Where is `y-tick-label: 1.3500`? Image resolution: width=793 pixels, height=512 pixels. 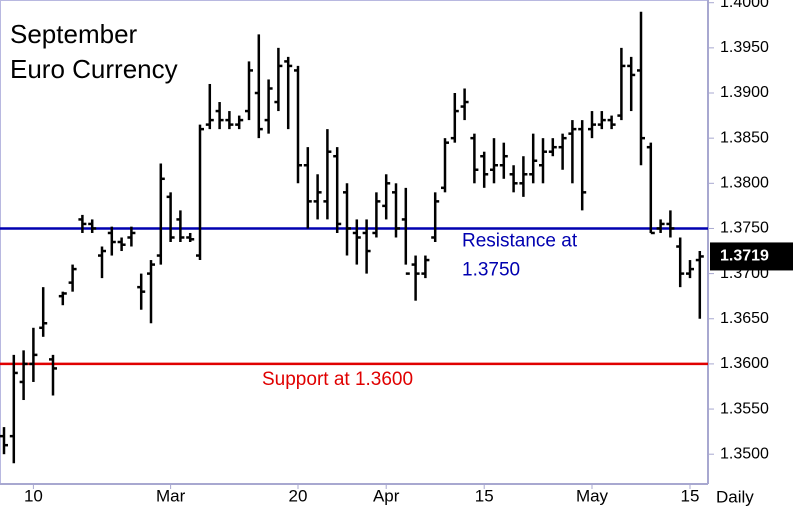 y-tick-label: 1.3500 is located at coordinates (744, 453).